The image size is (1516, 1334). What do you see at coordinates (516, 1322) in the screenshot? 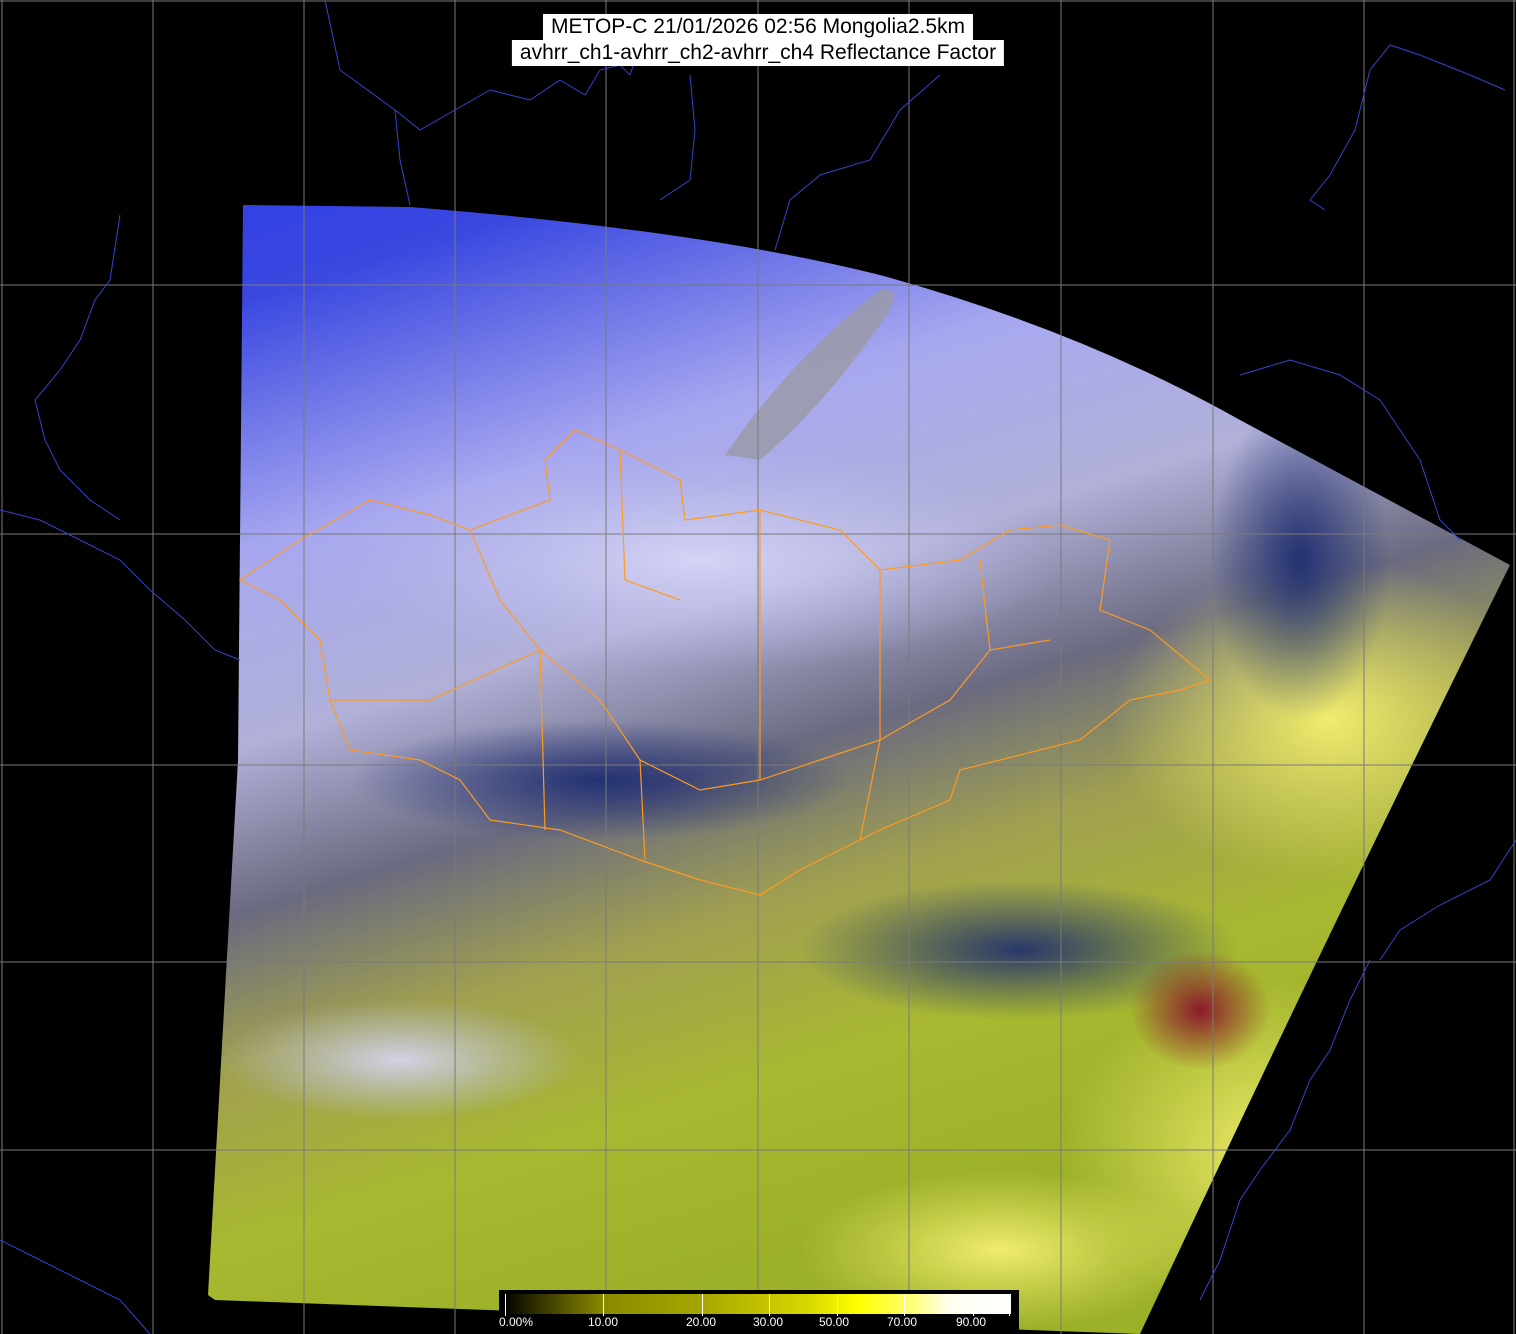
I see `colorbar-label: 0.00%` at bounding box center [516, 1322].